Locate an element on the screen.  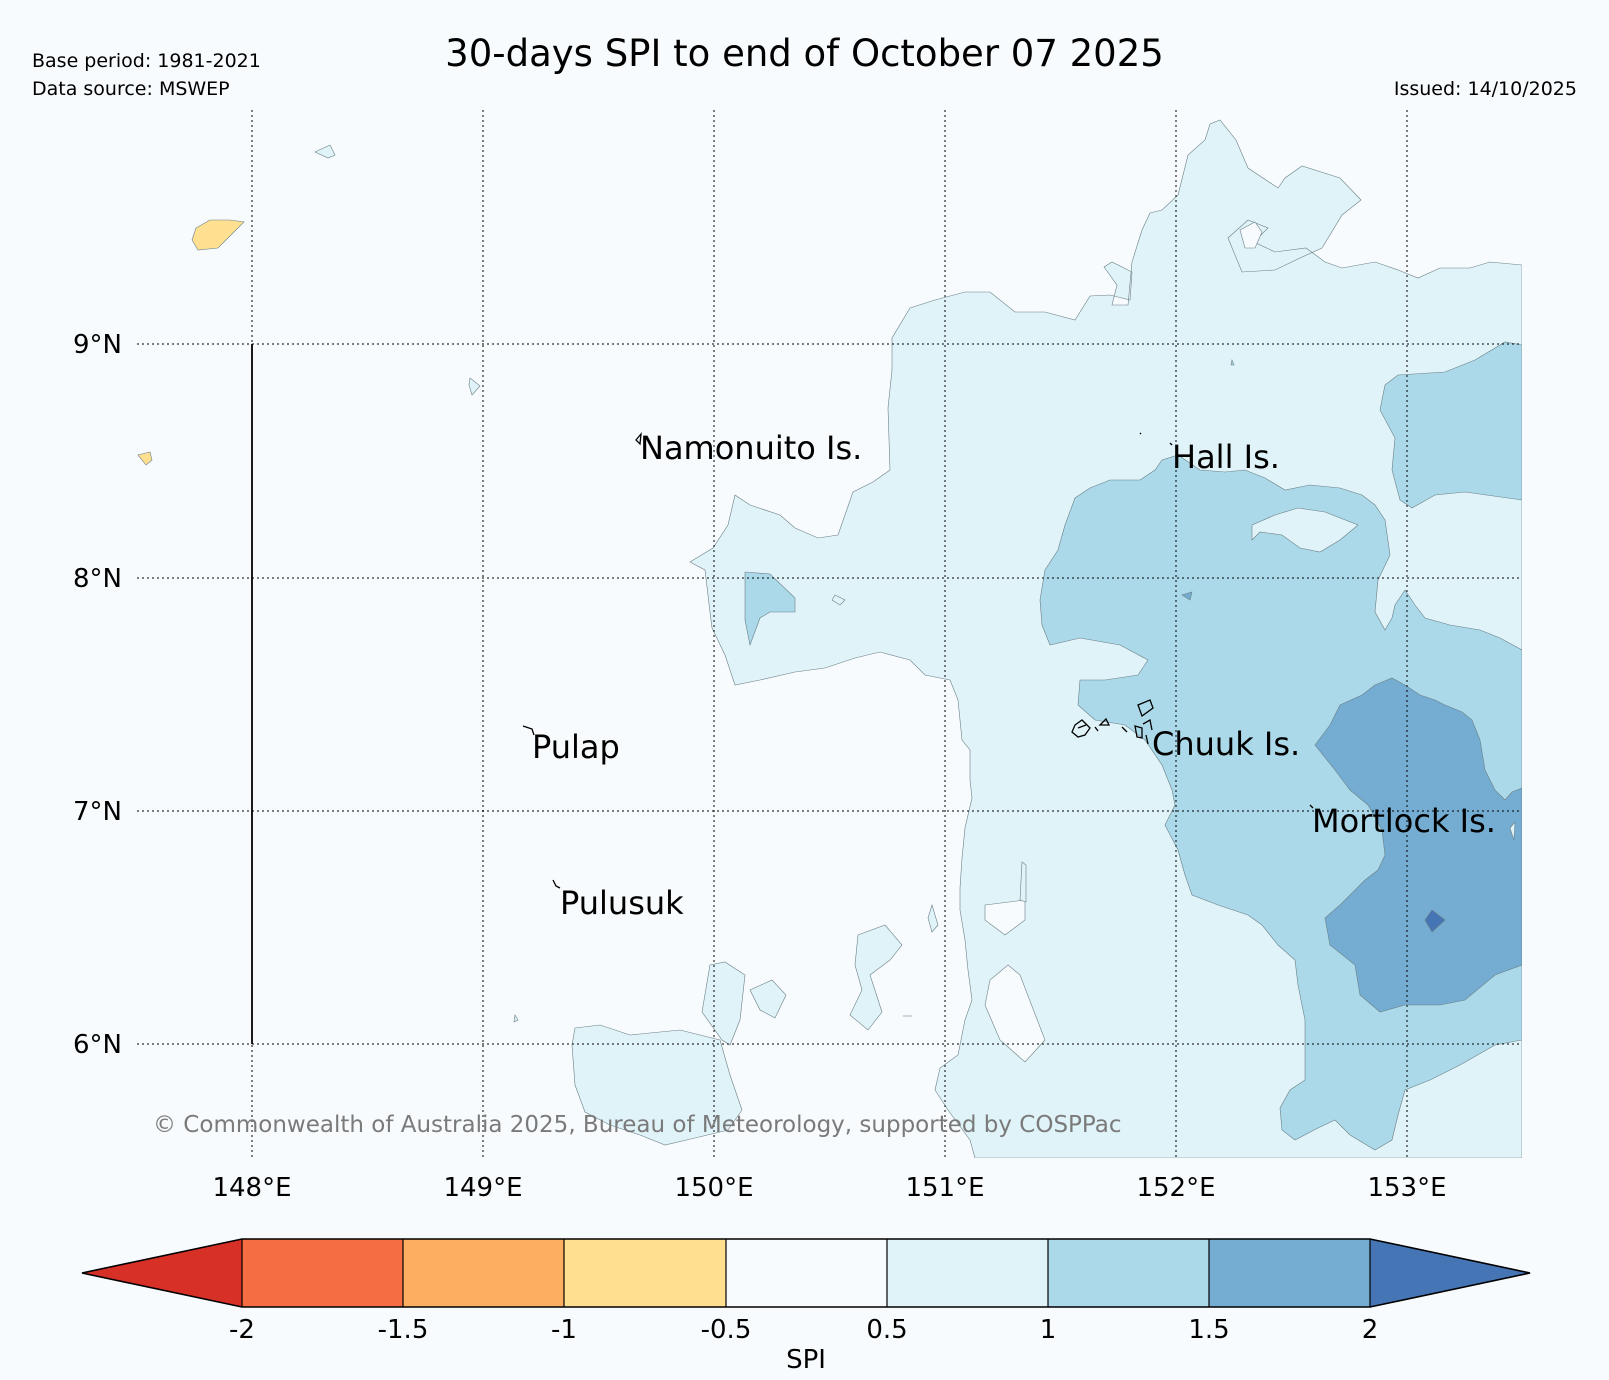
colorbar-swatch-high-extend is located at coordinates (1450, 1273).